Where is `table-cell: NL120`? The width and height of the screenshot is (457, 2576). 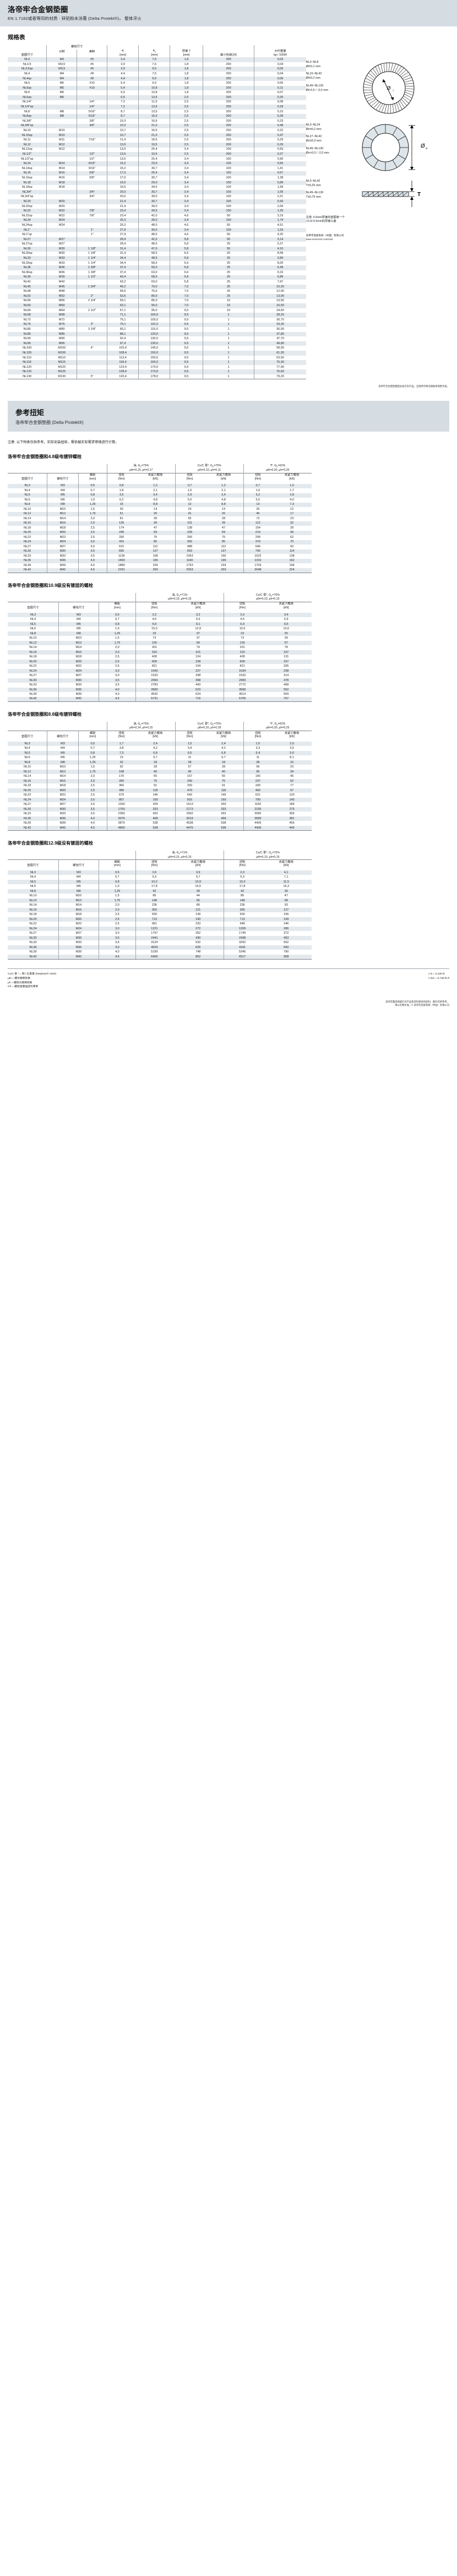 table-cell: NL120 is located at coordinates (27, 367).